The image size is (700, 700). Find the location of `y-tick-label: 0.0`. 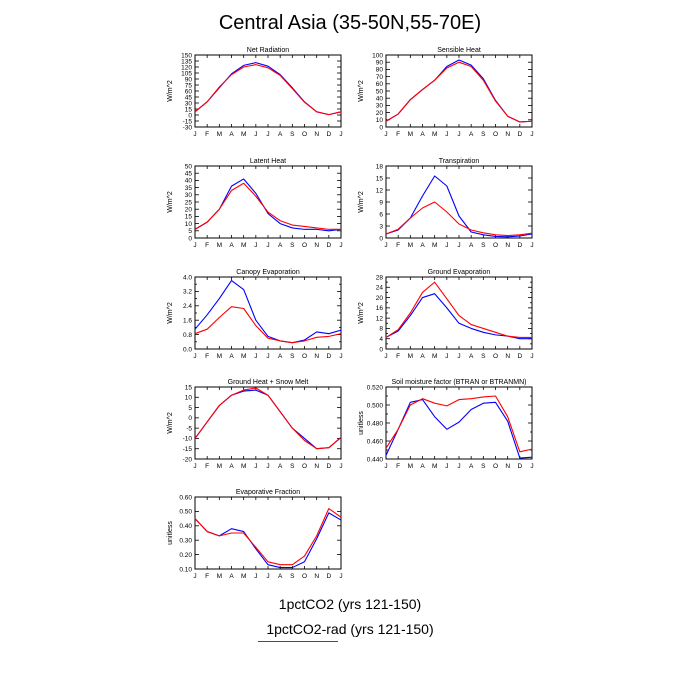

y-tick-label: 0.0 is located at coordinates (187, 349).